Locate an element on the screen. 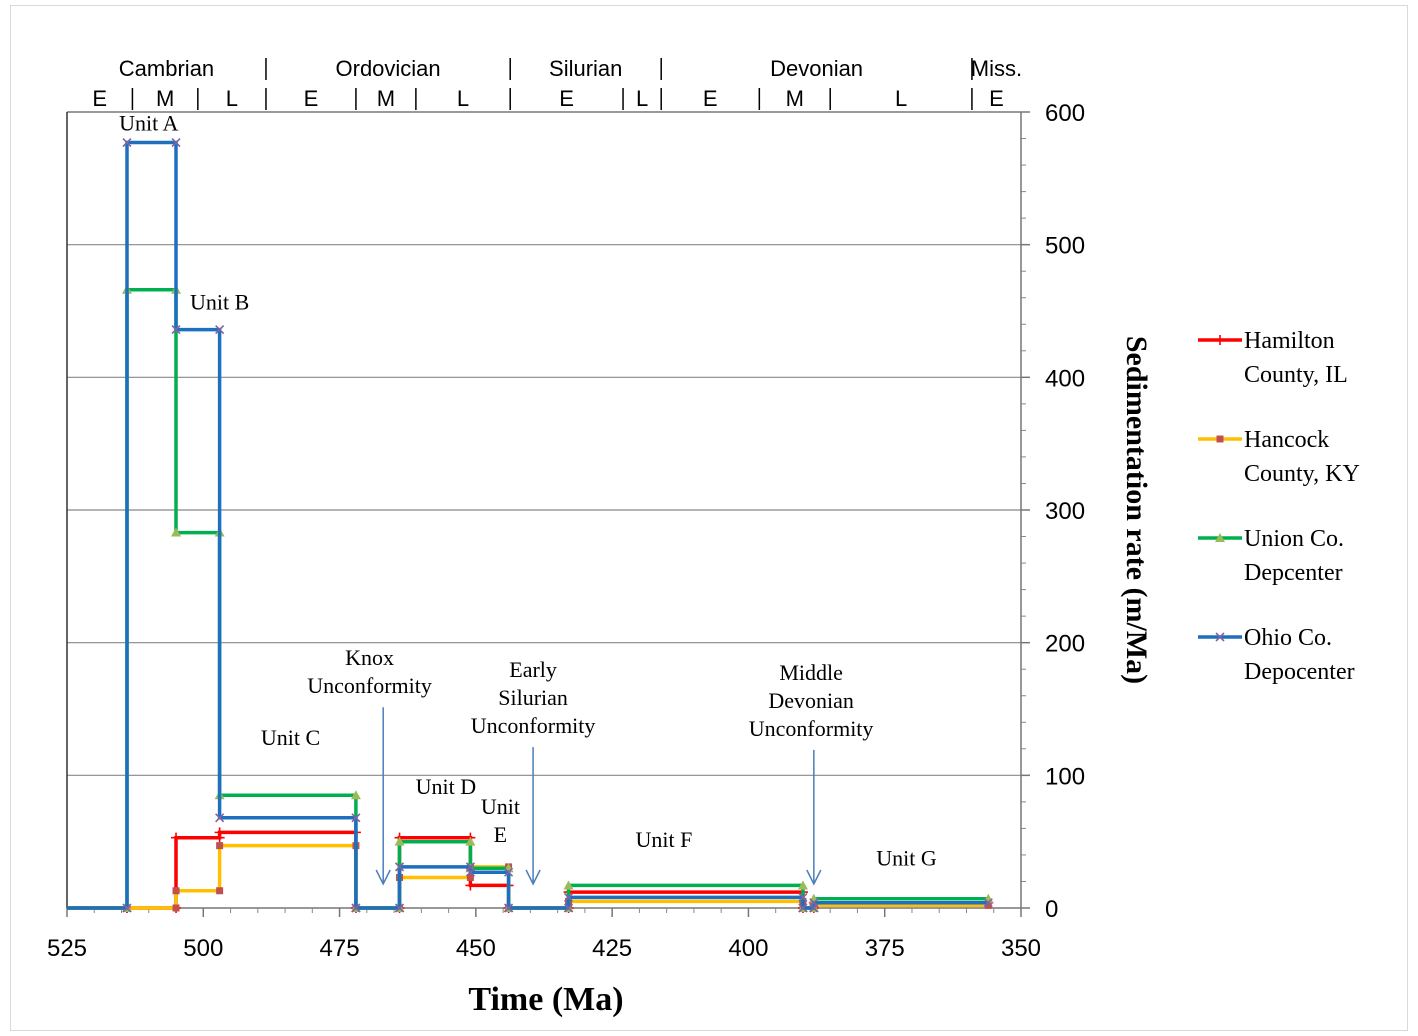  period-label: Silurian is located at coordinates (585, 68).